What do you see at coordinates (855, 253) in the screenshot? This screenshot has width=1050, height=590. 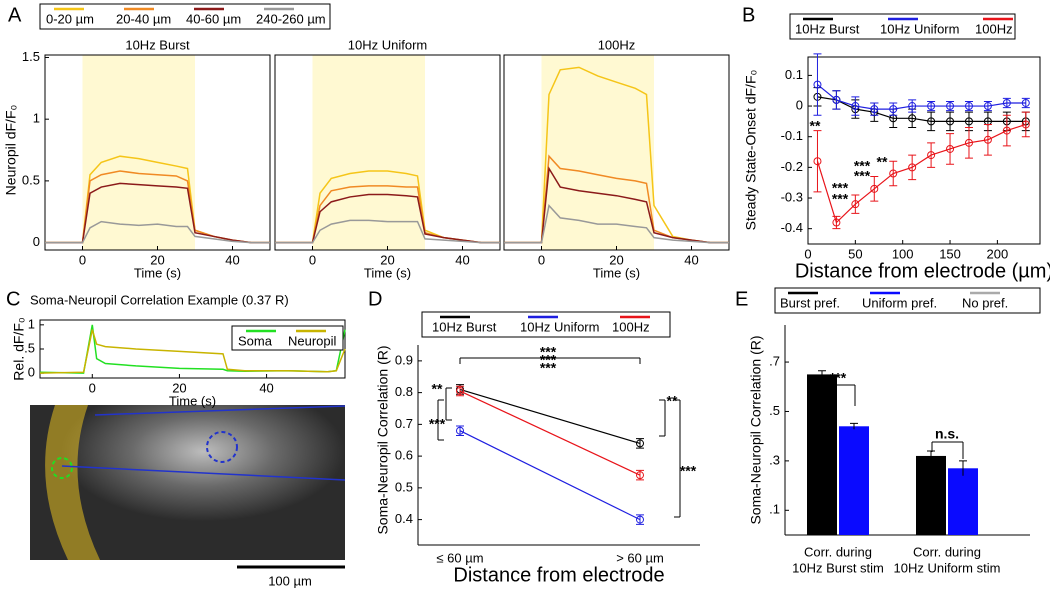 I see `x-tick-label: 50` at bounding box center [855, 253].